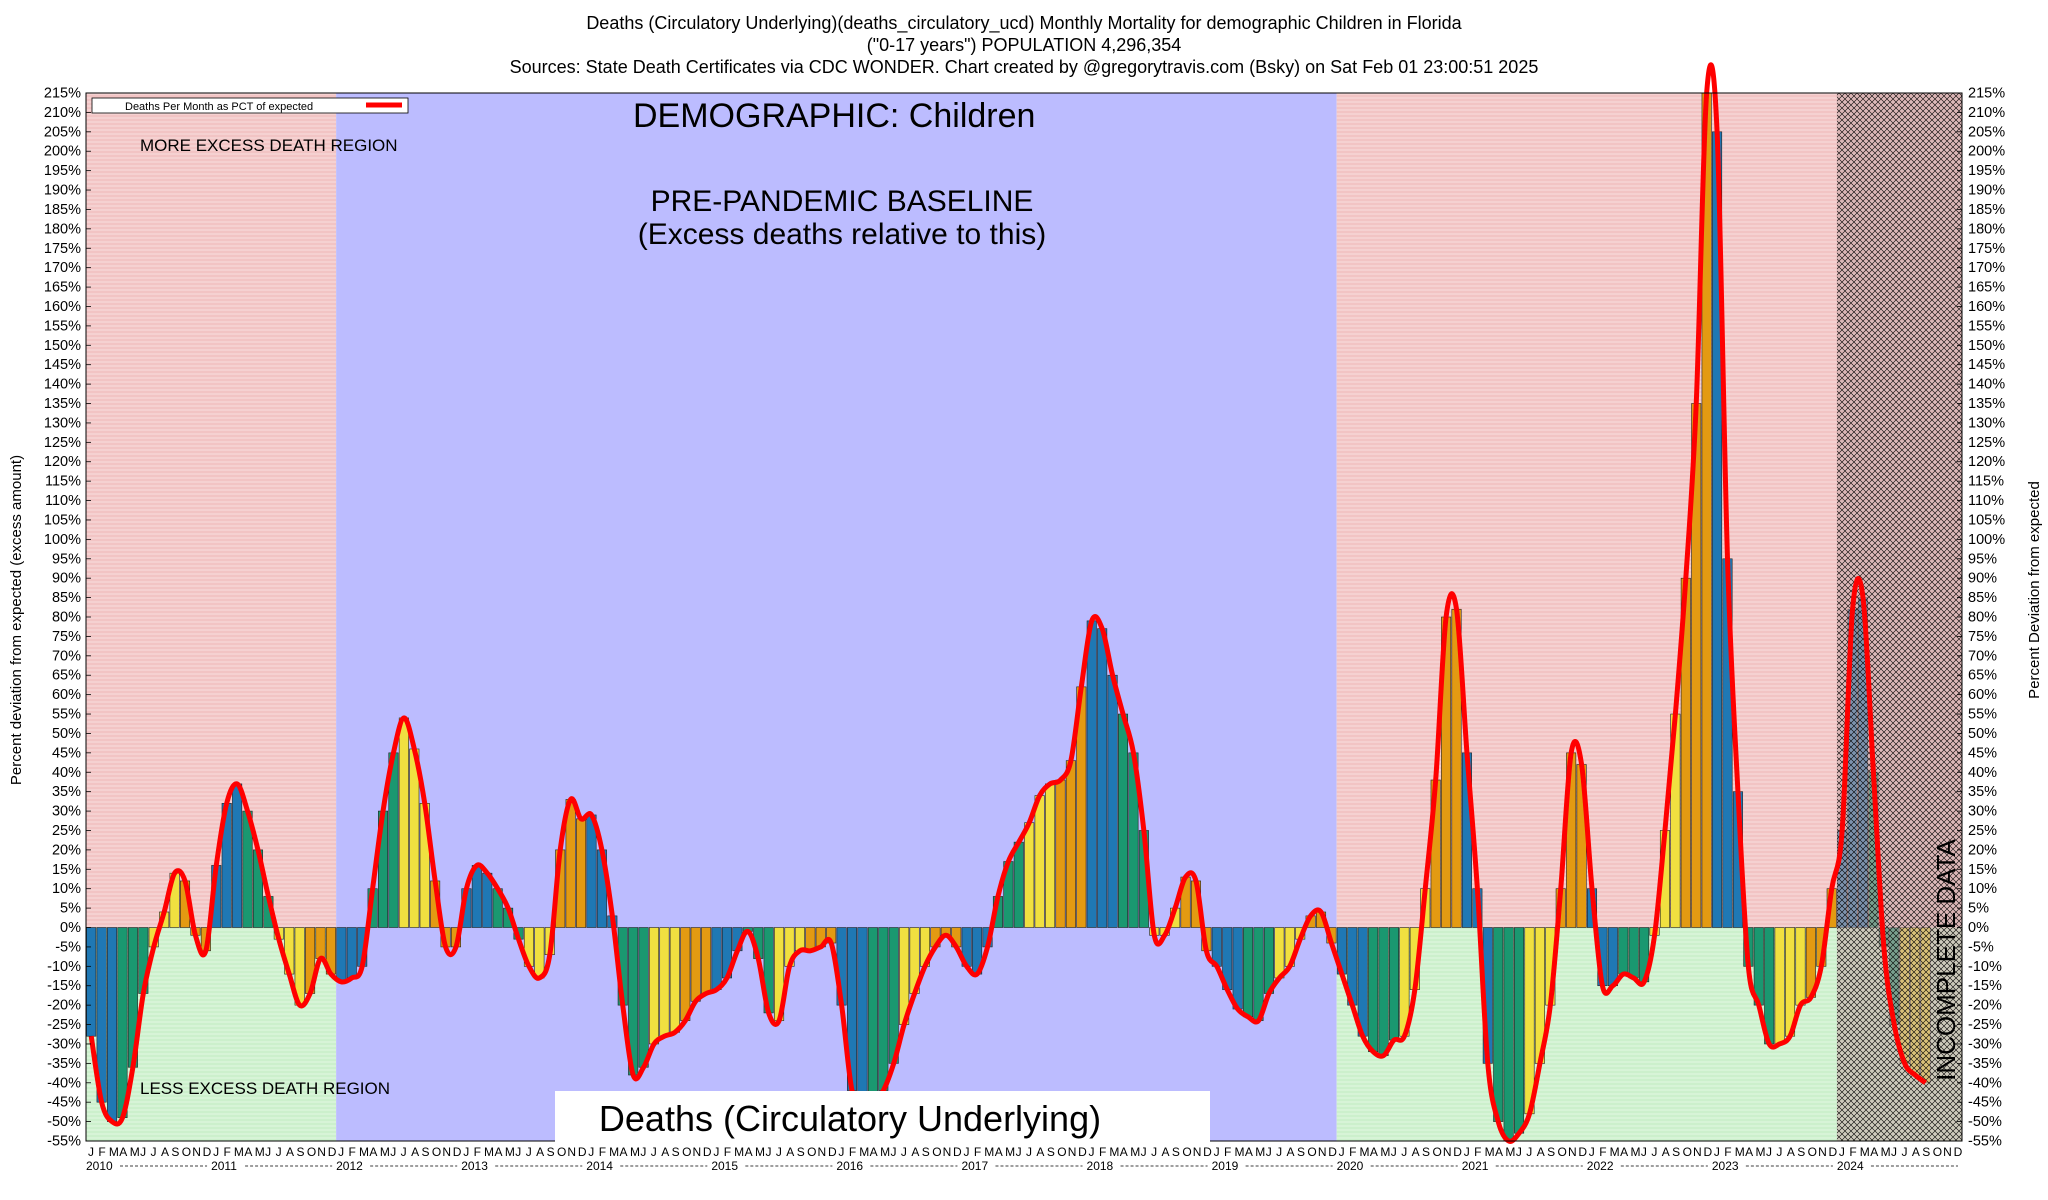  Describe the element at coordinates (66, 579) in the screenshot. I see `y-tick-label-left: 90%` at that location.